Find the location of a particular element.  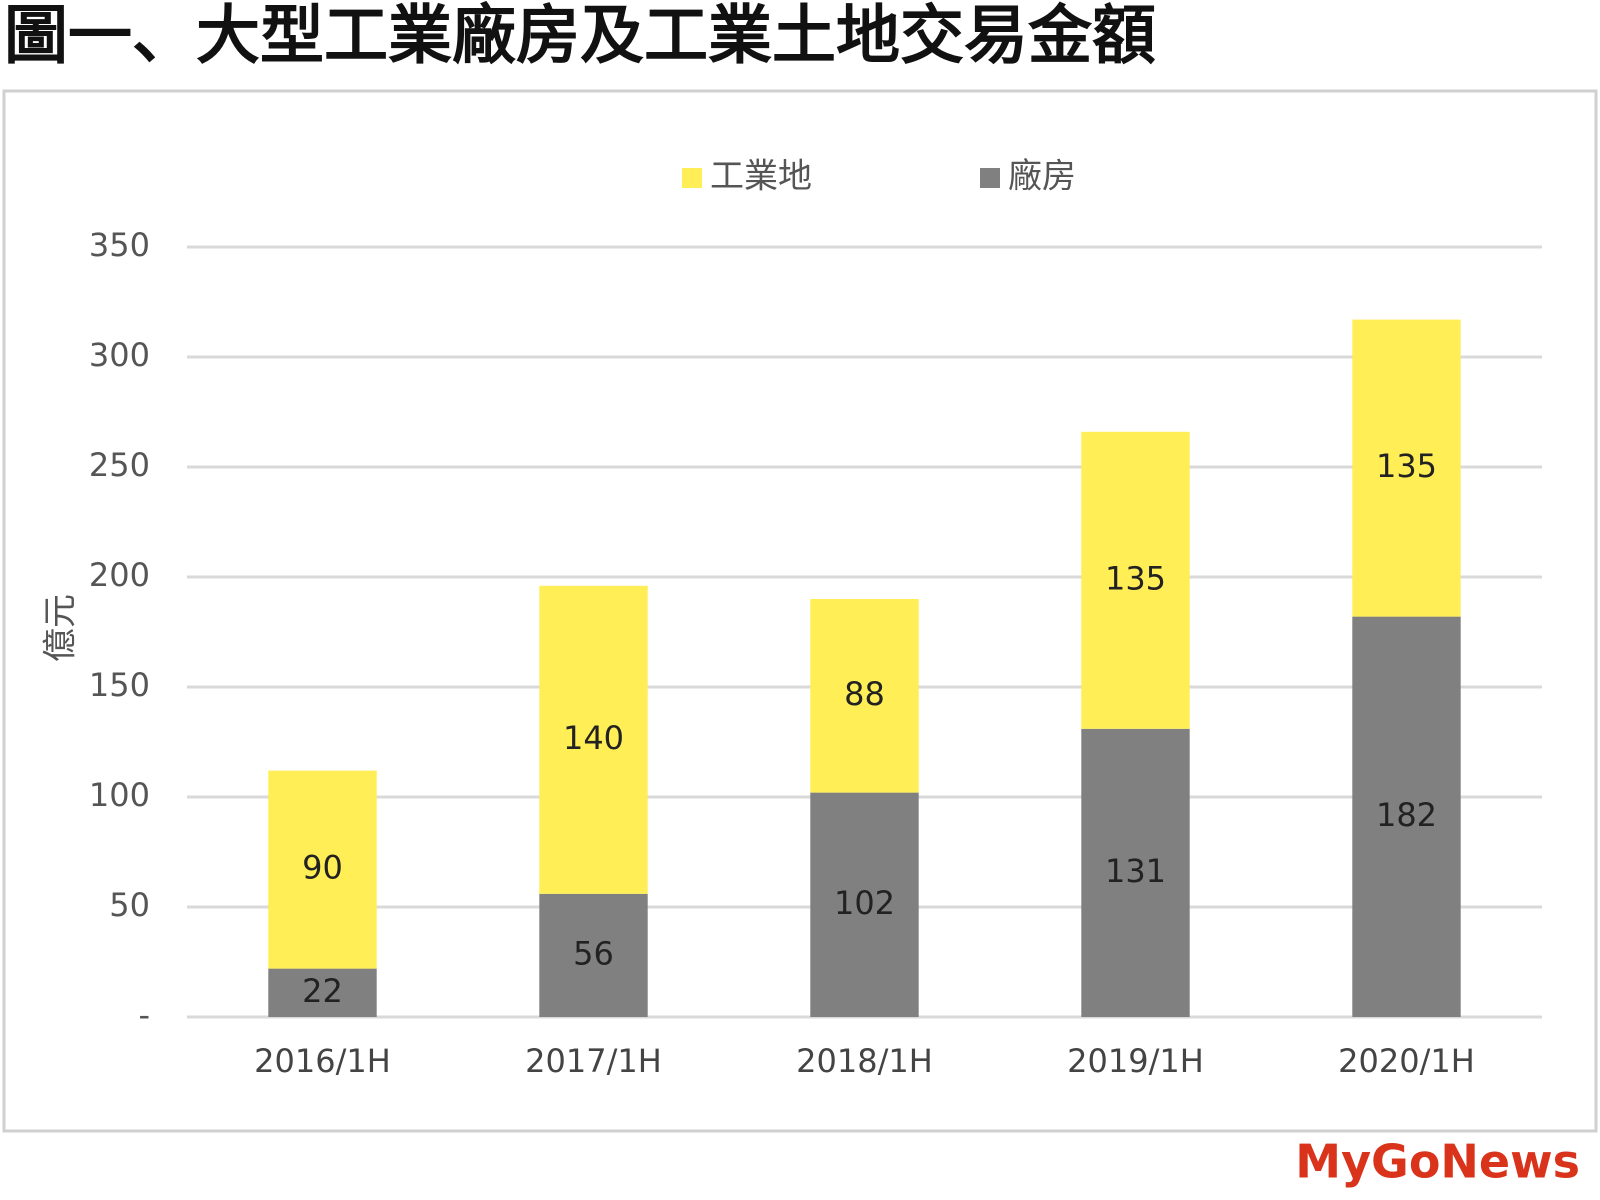

watermark: MyGoNews is located at coordinates (1437, 1162).